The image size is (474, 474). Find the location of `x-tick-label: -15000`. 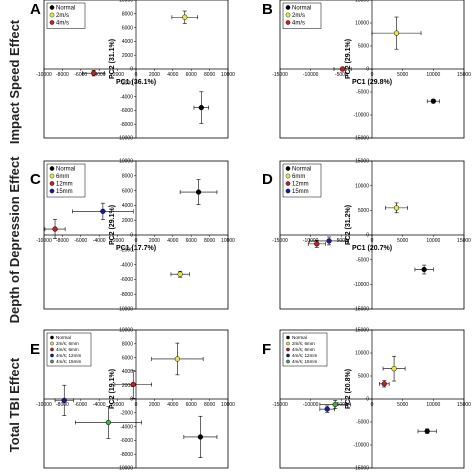

x-tick-label: -15000 is located at coordinates (280, 241).